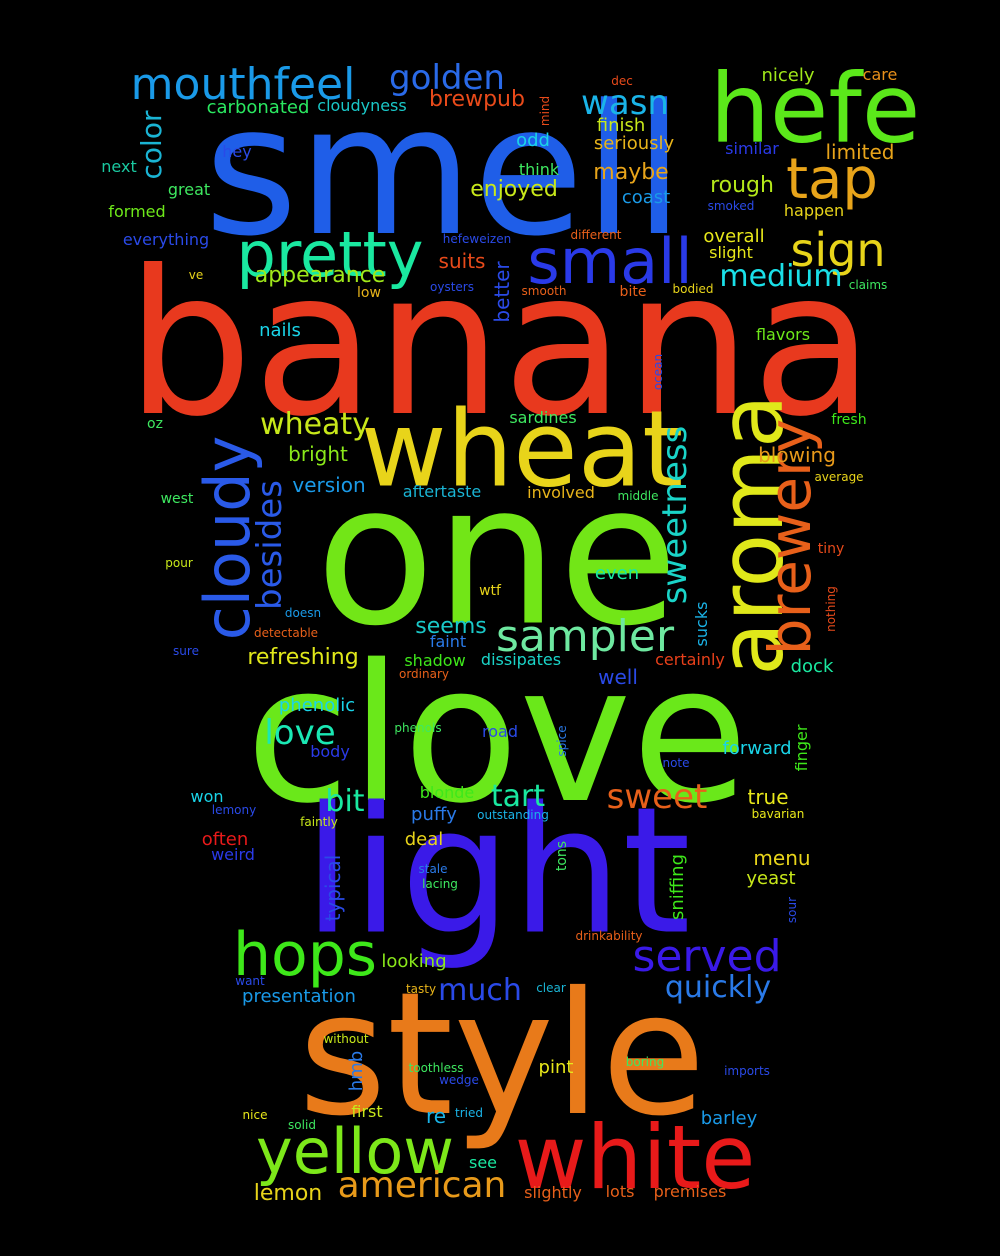 Image resolution: width=1000 pixels, height=1256 pixels. What do you see at coordinates (731, 252) in the screenshot?
I see `word-slight: slight` at bounding box center [731, 252].